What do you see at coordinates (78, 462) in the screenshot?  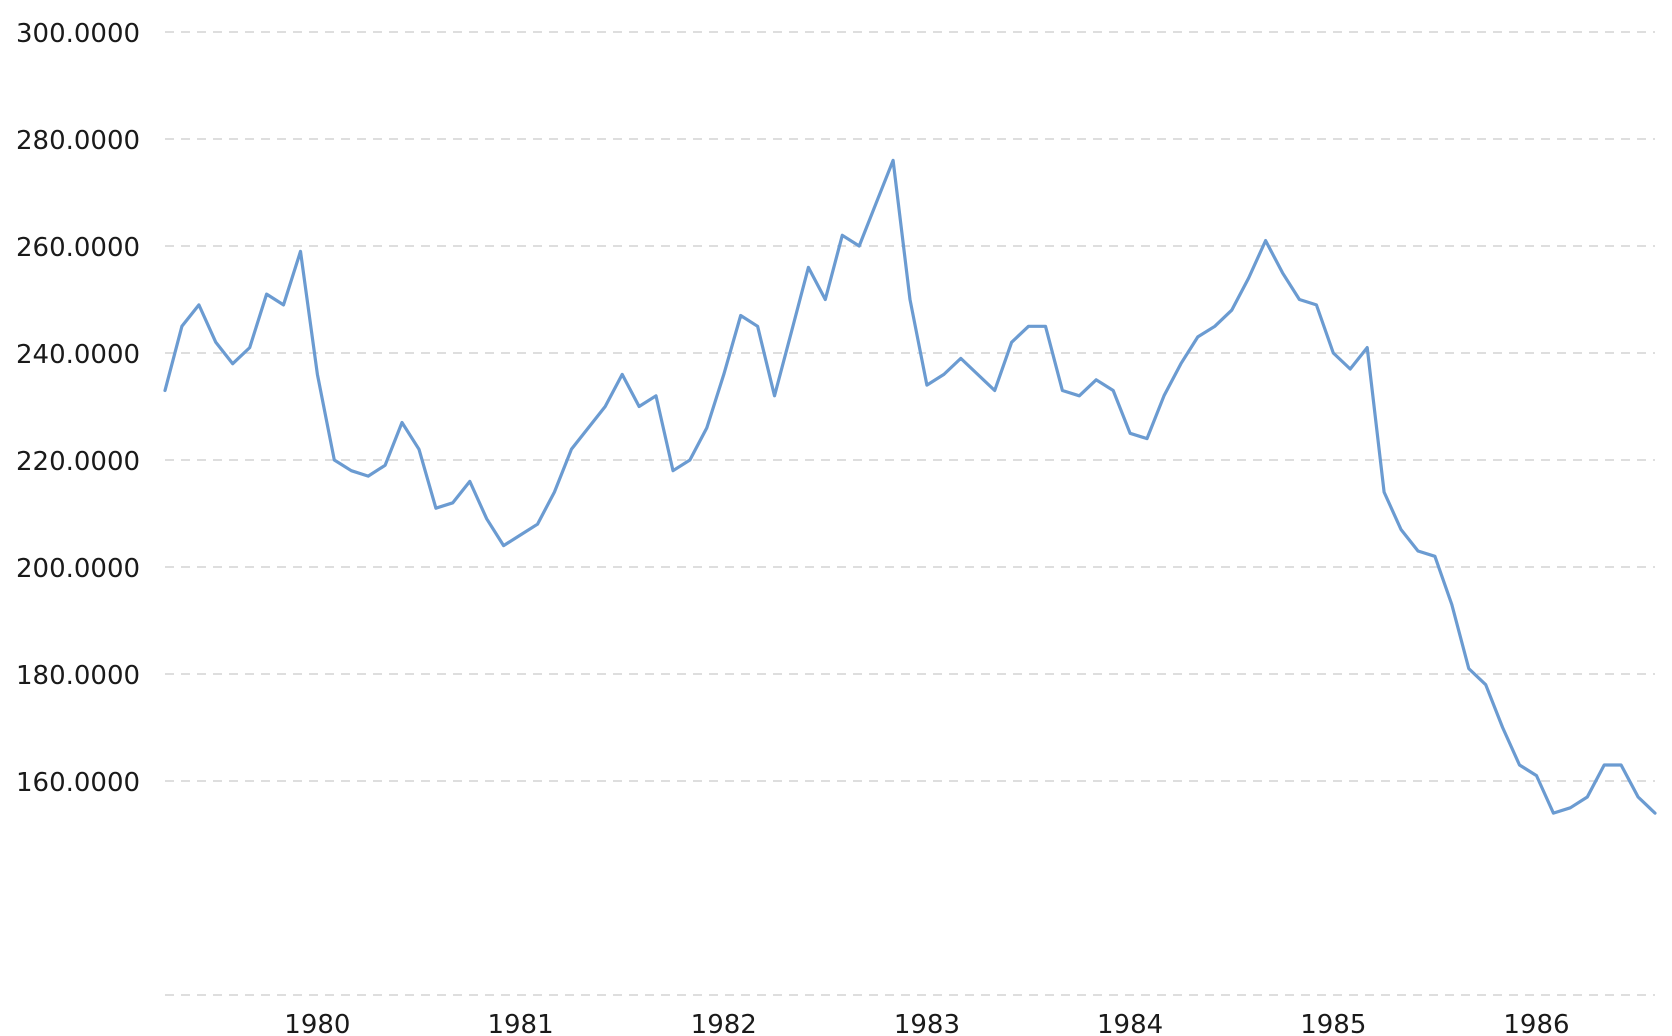 I see `y-tick-label: 220.0000` at bounding box center [78, 462].